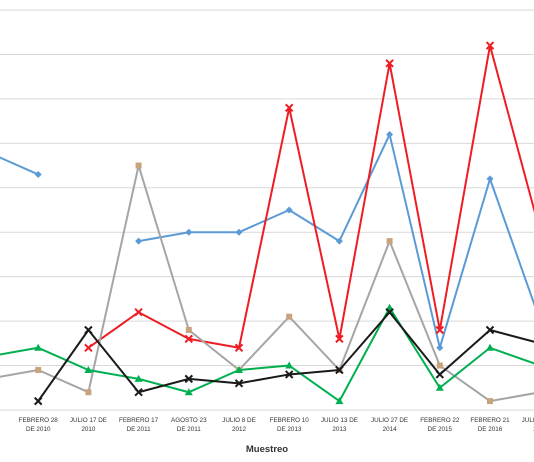 The image size is (534, 462). I want to click on x-tick-label: AGOSTO 23 DE 2011, so click(189, 425).